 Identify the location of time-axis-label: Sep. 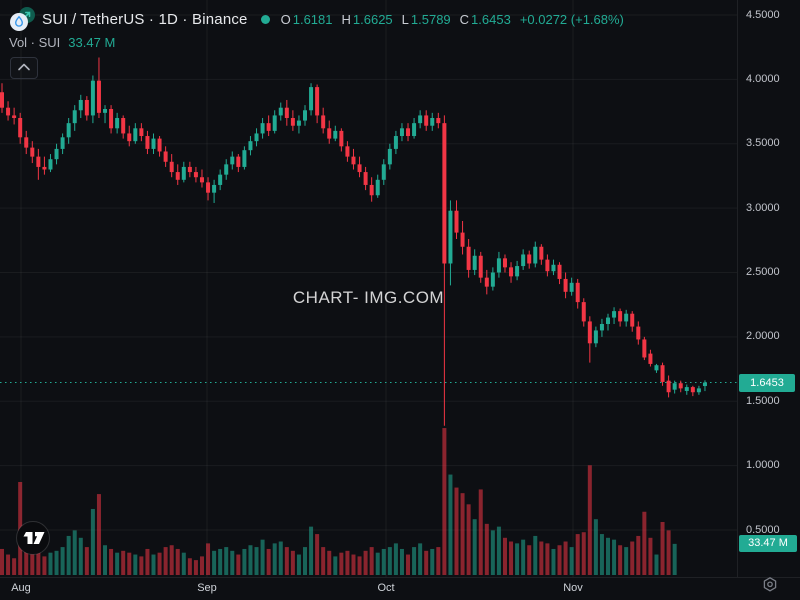
(207, 588).